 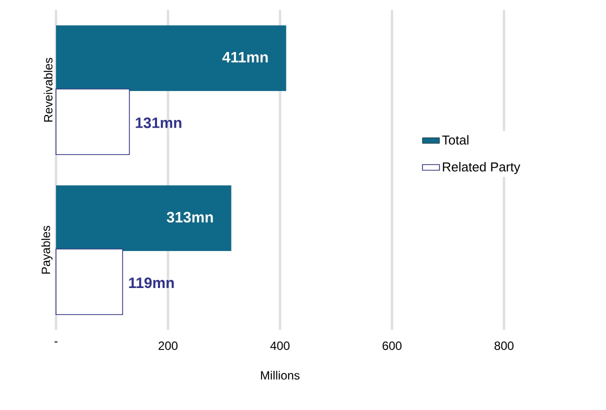 What do you see at coordinates (48, 90) in the screenshot?
I see `y-tick-label: Reveivables` at bounding box center [48, 90].